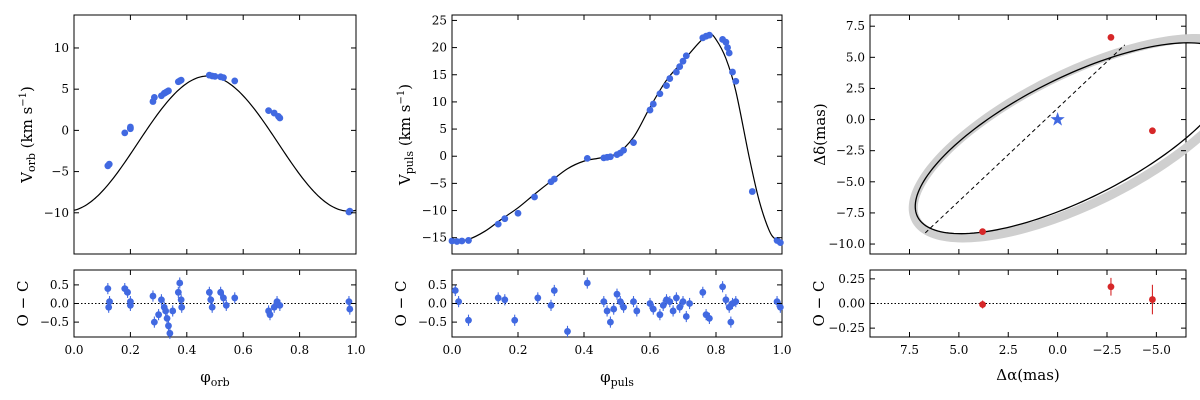 This screenshot has width=1200, height=400. Describe the element at coordinates (1008, 350) in the screenshot. I see `x-tick-label: 2.5` at that location.